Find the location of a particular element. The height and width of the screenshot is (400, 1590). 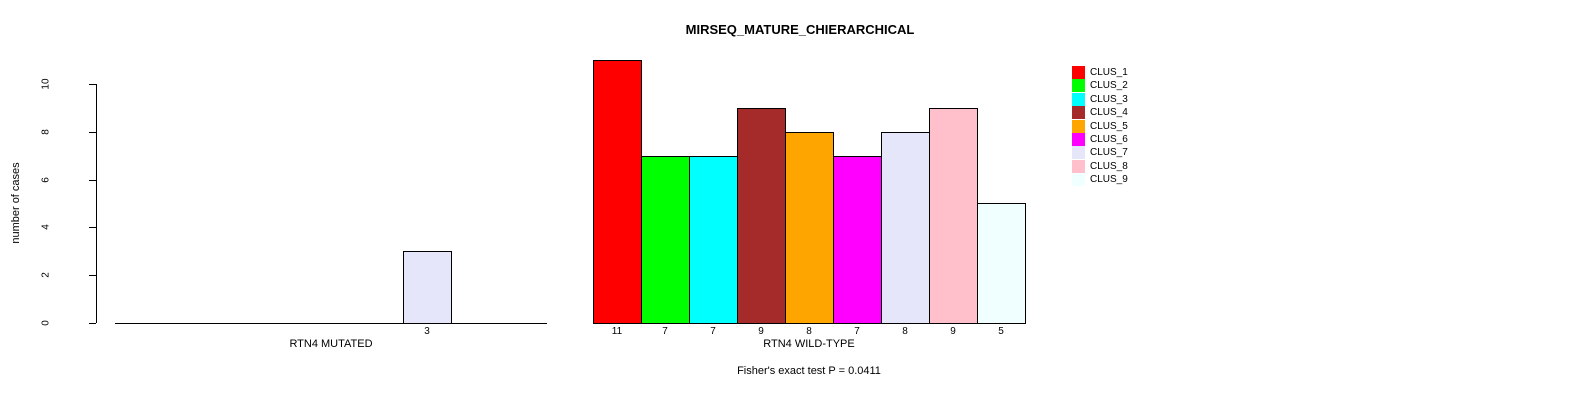

legend-item-clus-1: CLUS_1 is located at coordinates (1100, 72).